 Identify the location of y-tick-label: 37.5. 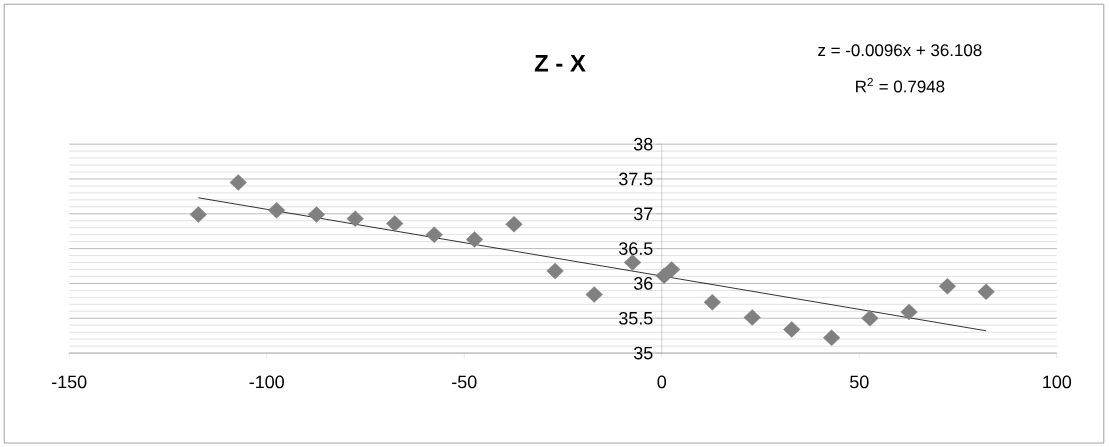
(636, 179).